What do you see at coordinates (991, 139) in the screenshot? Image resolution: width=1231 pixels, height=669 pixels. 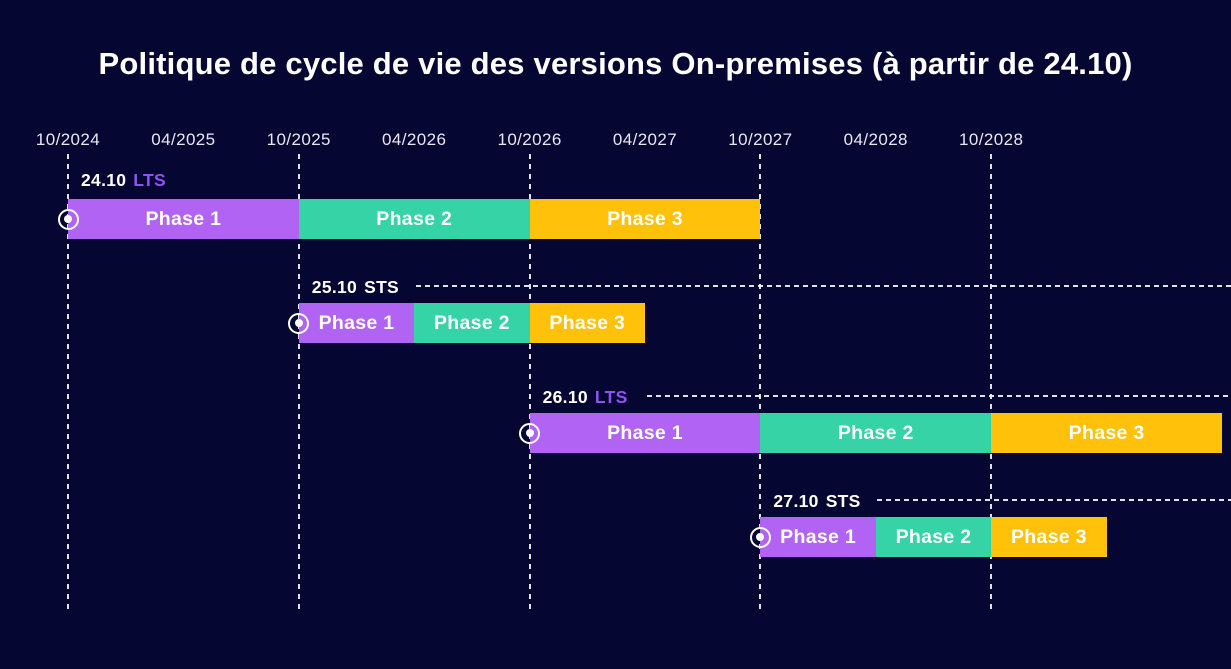 I see `axis-tick-label: 10/2028` at bounding box center [991, 139].